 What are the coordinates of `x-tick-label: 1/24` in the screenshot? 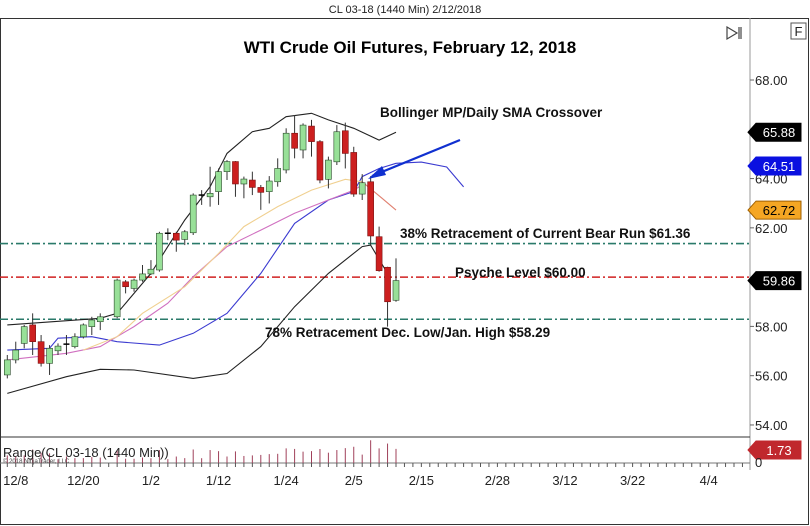 It's located at (285, 480).